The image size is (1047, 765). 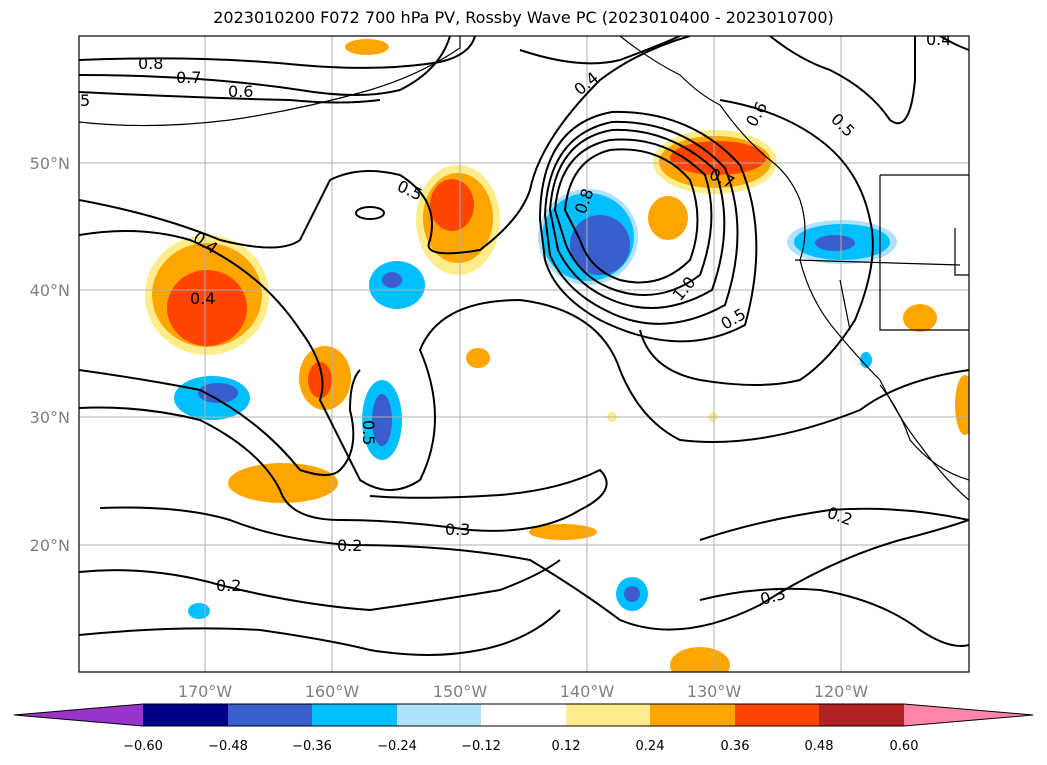 What do you see at coordinates (150, 63) in the screenshot?
I see `contour-label: 0.8` at bounding box center [150, 63].